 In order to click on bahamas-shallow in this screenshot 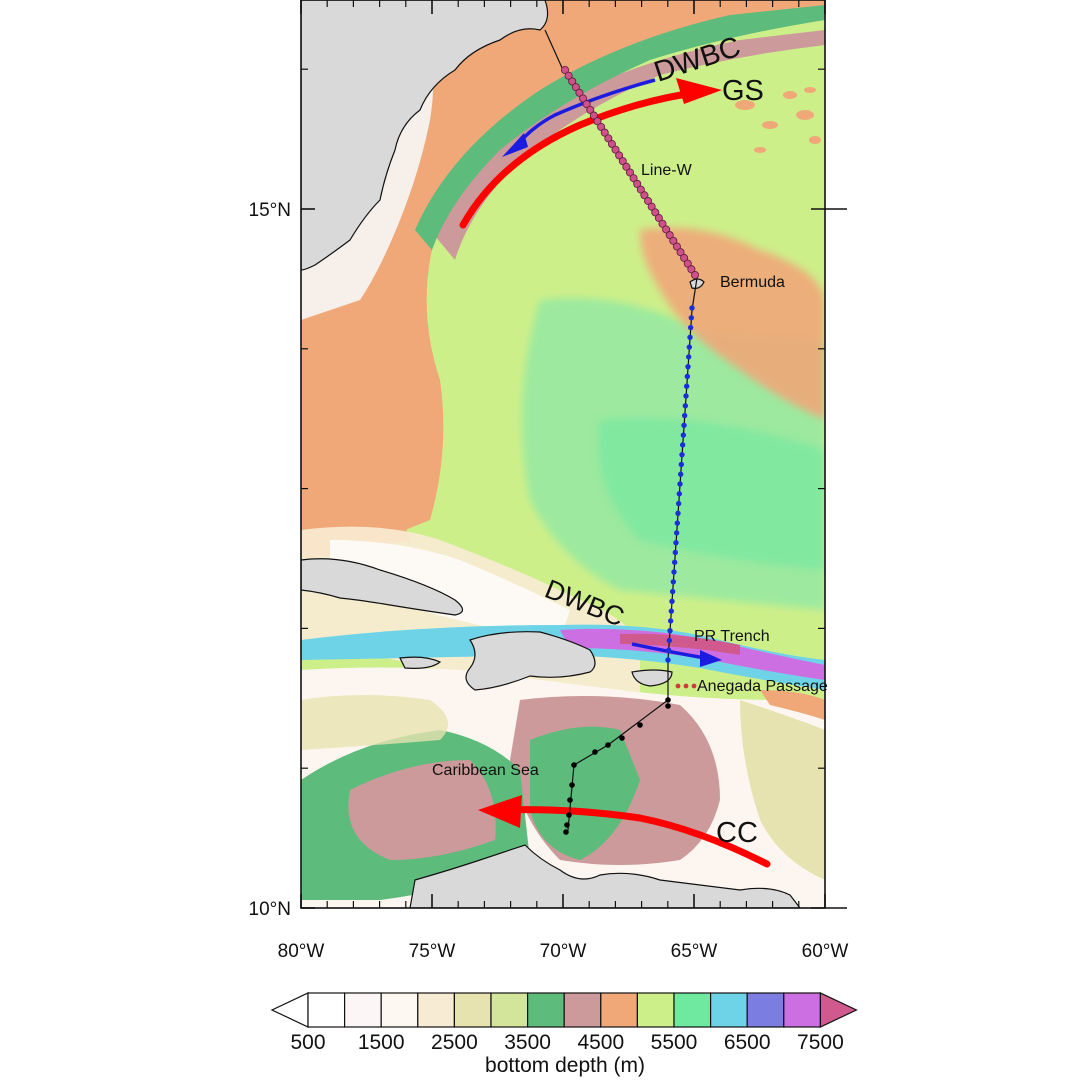, I will do `click(450, 590)`.